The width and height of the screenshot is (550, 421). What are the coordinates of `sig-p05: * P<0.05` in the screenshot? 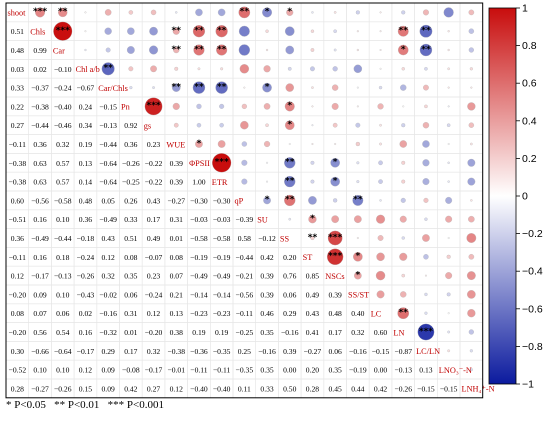 It's located at (26, 405).